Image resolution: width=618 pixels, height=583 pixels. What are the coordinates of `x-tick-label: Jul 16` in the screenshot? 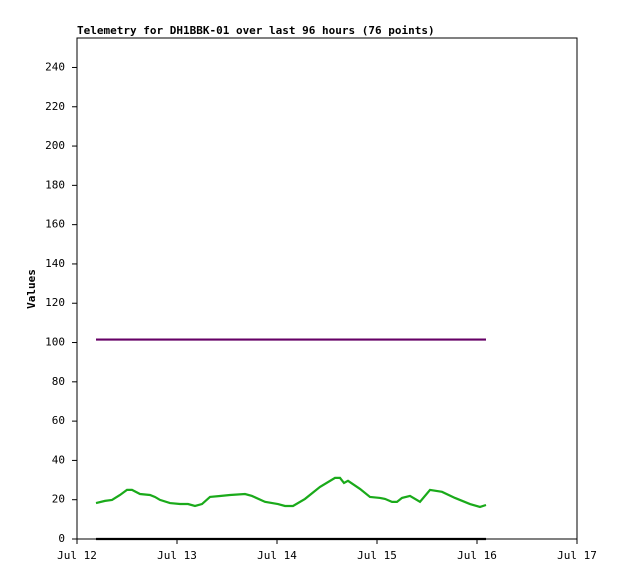 It's located at (477, 555).